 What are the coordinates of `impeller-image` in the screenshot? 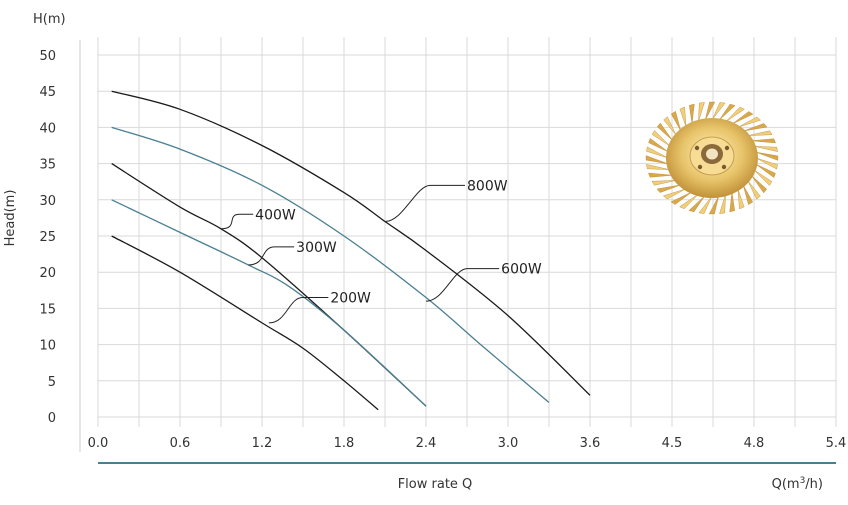 It's located at (712, 158).